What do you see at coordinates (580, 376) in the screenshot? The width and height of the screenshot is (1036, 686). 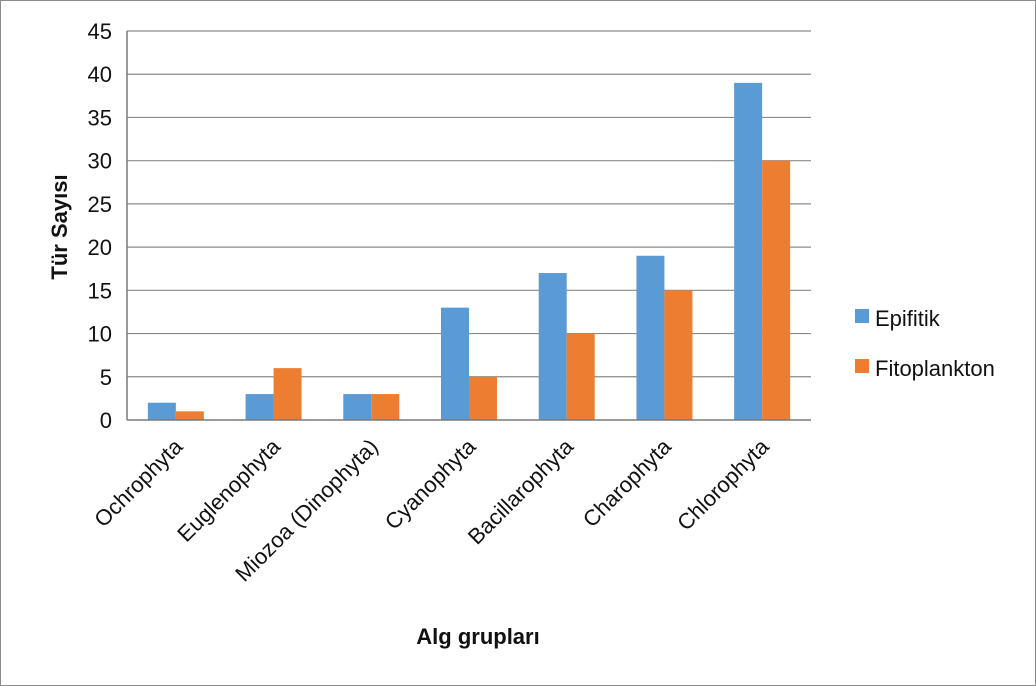 I see `bar-fitoplankton-bacillarophyta` at bounding box center [580, 376].